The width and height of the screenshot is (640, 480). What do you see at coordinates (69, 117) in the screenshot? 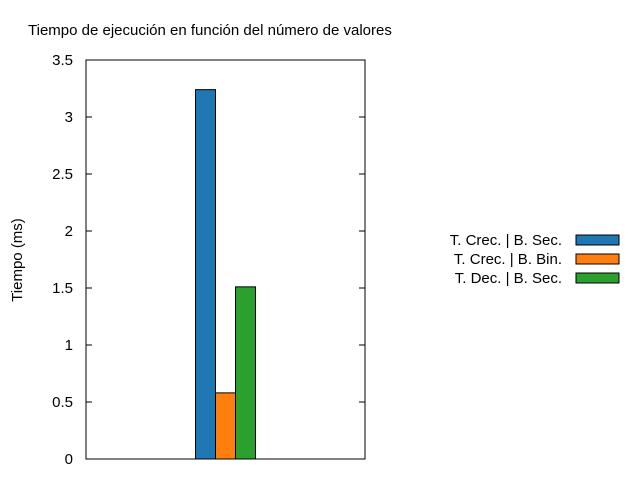
I see `y-tick-label: 3` at bounding box center [69, 117].